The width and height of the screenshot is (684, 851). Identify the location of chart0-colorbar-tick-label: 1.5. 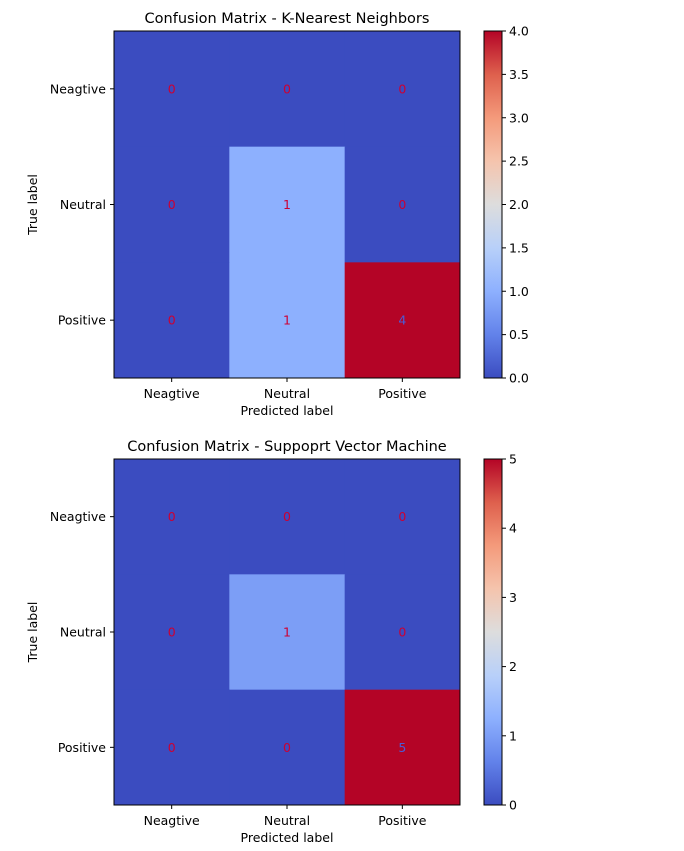
(519, 247).